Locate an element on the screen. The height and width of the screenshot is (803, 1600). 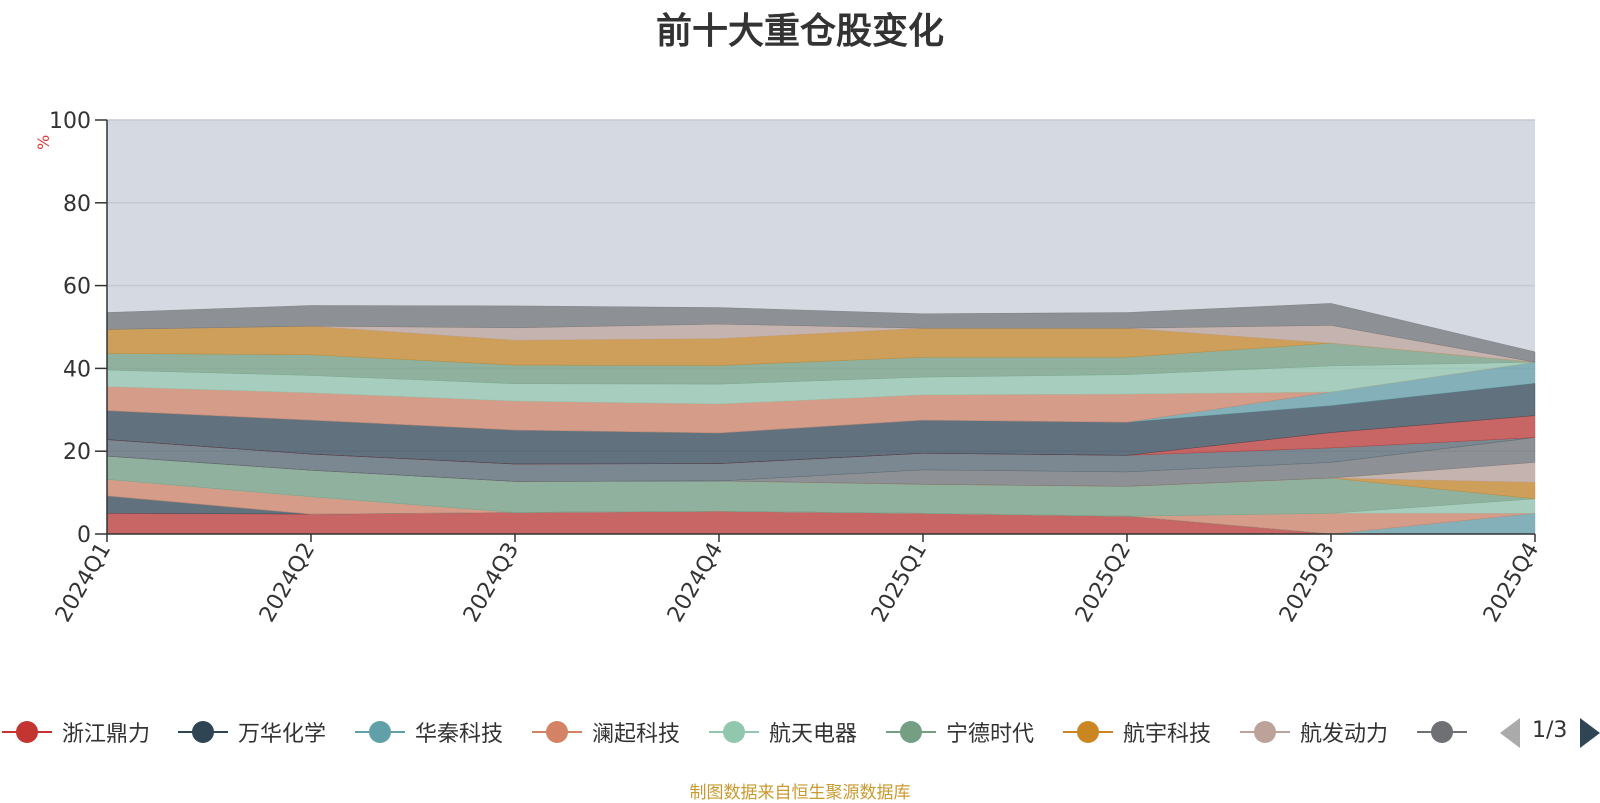
legend-item: 航天电器 is located at coordinates (783, 732).